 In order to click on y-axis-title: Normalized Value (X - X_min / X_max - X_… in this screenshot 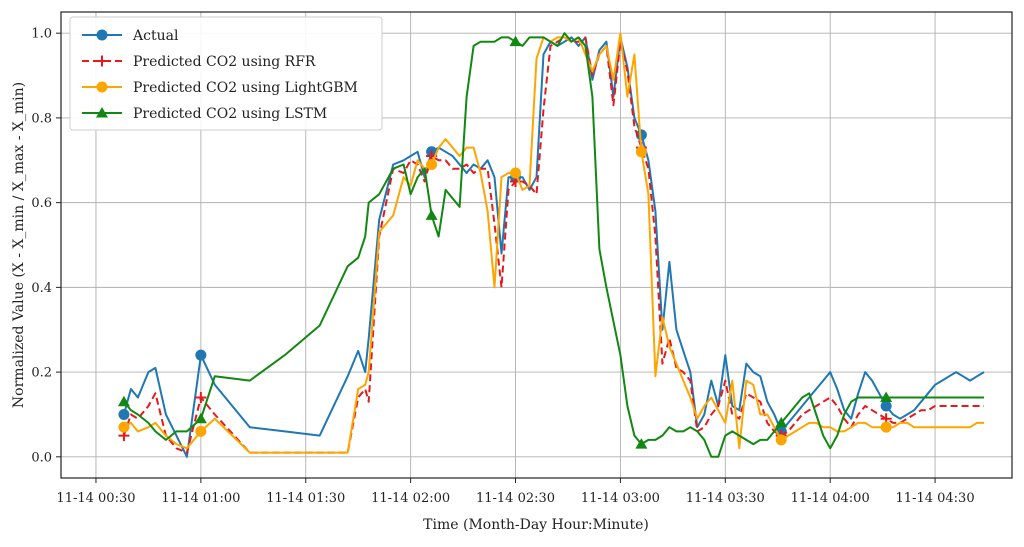, I will do `click(19, 245)`.